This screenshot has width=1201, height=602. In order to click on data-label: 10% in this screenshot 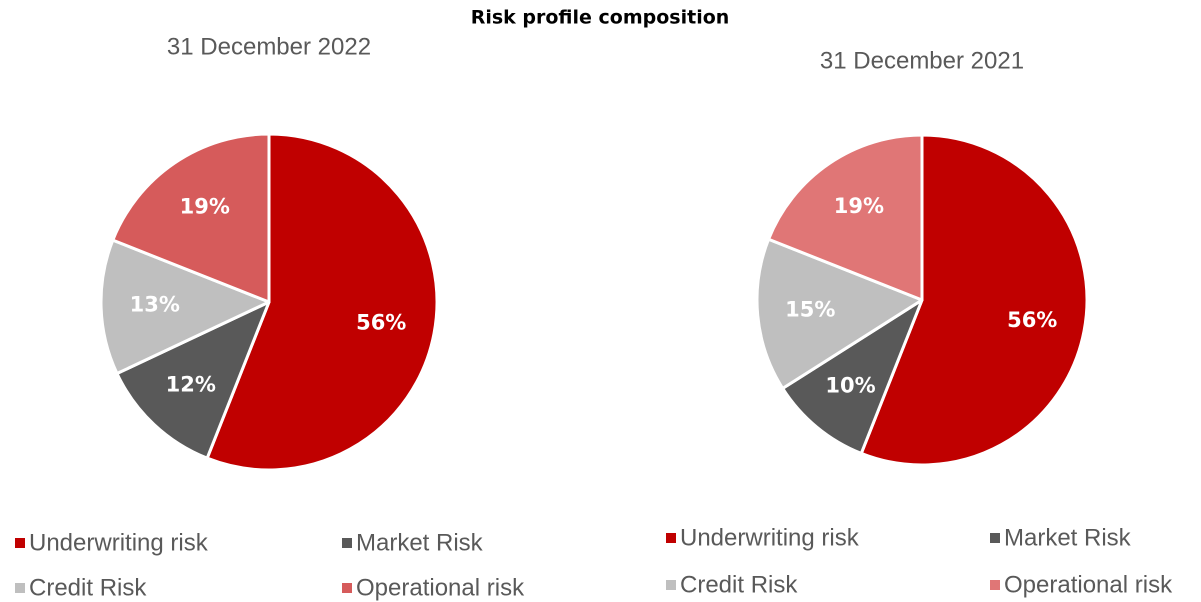, I will do `click(850, 385)`.